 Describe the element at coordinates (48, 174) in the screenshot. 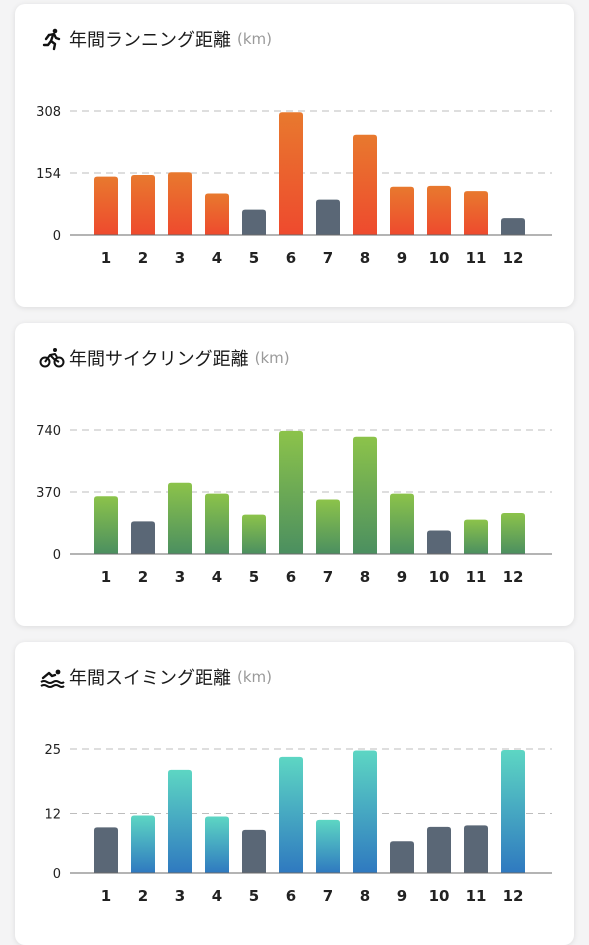

I see `y-tick-label: 154` at that location.